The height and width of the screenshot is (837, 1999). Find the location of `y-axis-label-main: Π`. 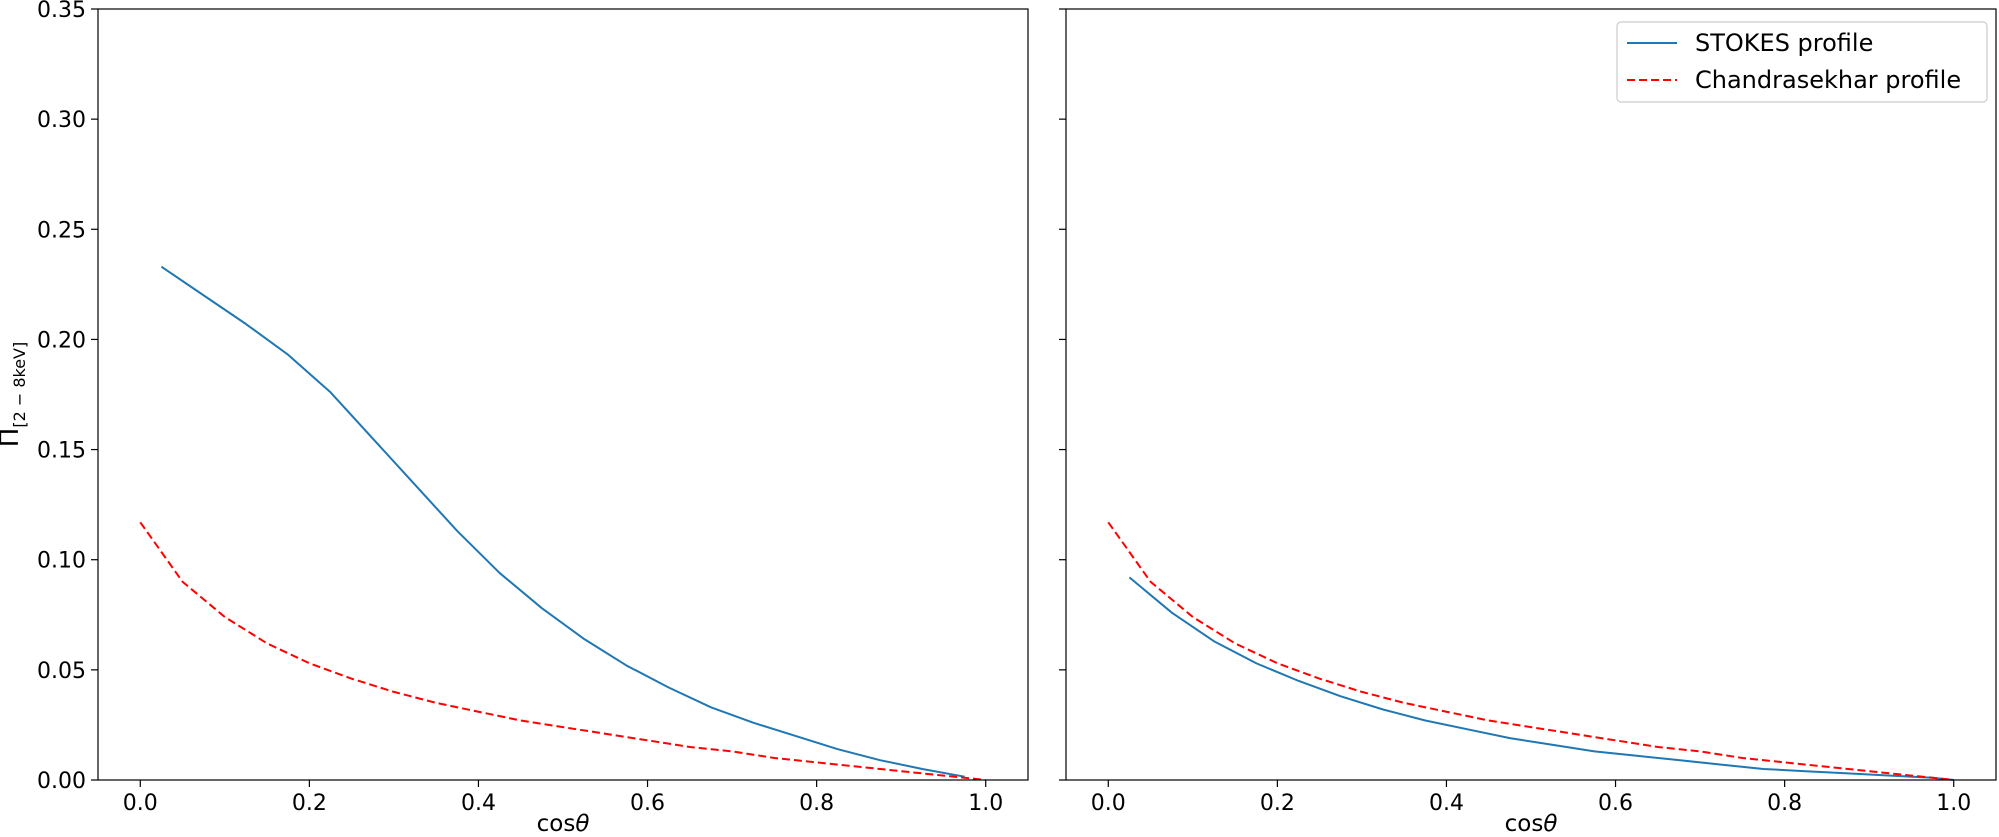

y-axis-label-main: Π is located at coordinates (12, 438).